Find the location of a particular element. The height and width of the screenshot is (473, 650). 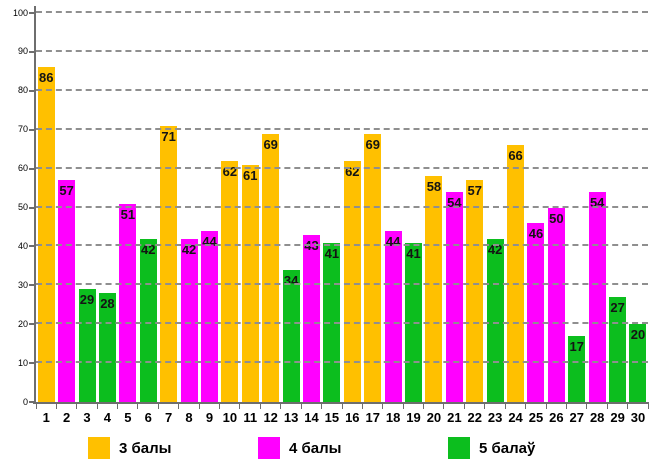

bar: 43 is located at coordinates (311, 318).